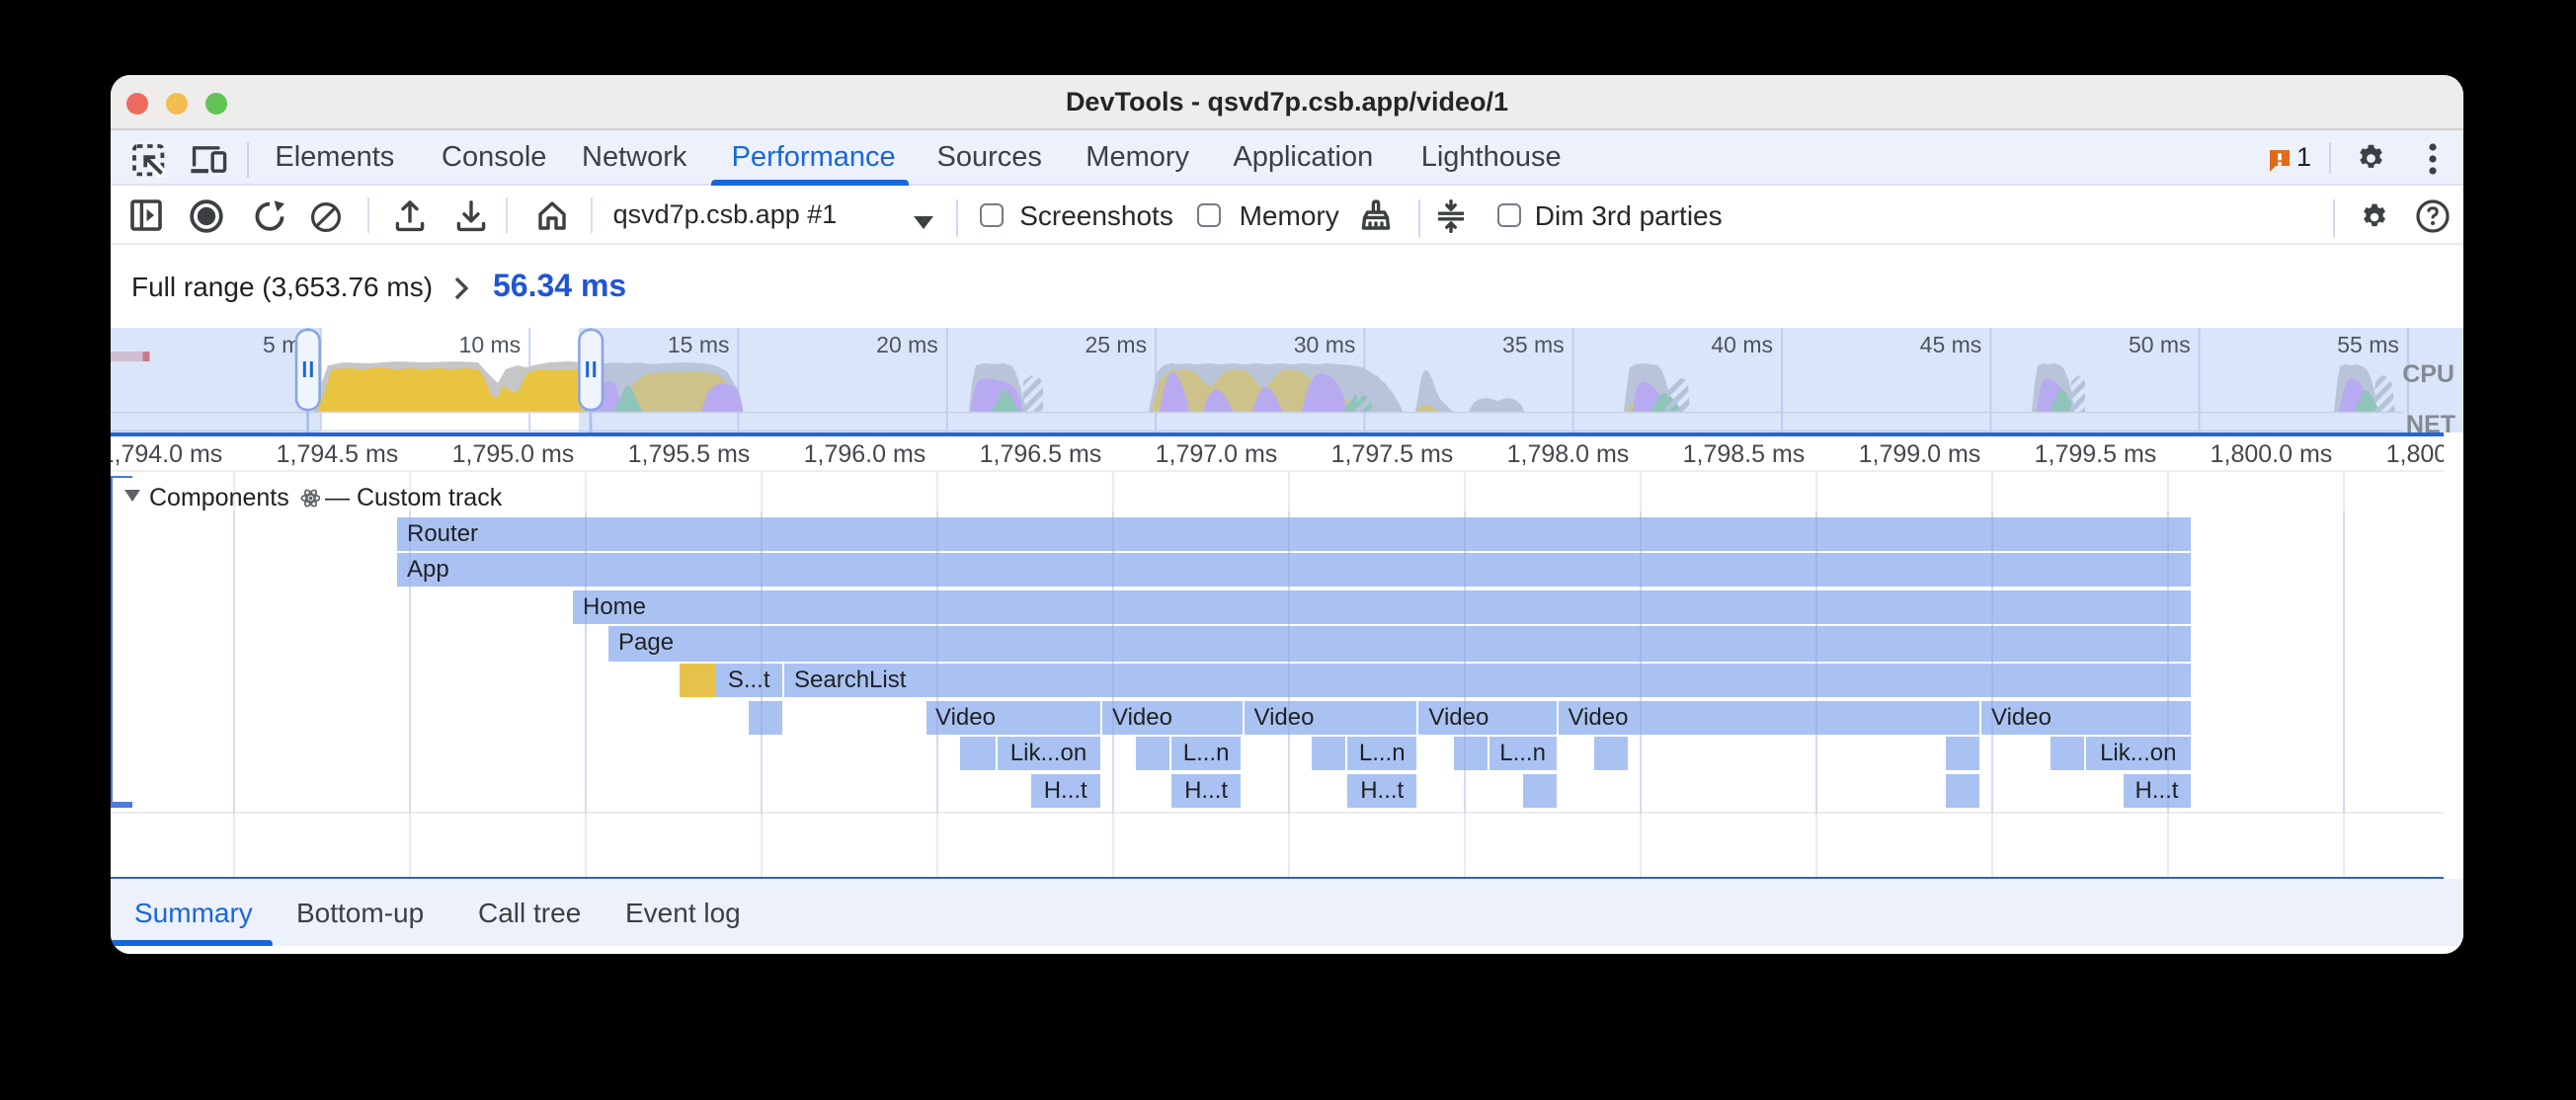  Describe the element at coordinates (2160, 344) in the screenshot. I see `svg-text: 50 ms` at that location.